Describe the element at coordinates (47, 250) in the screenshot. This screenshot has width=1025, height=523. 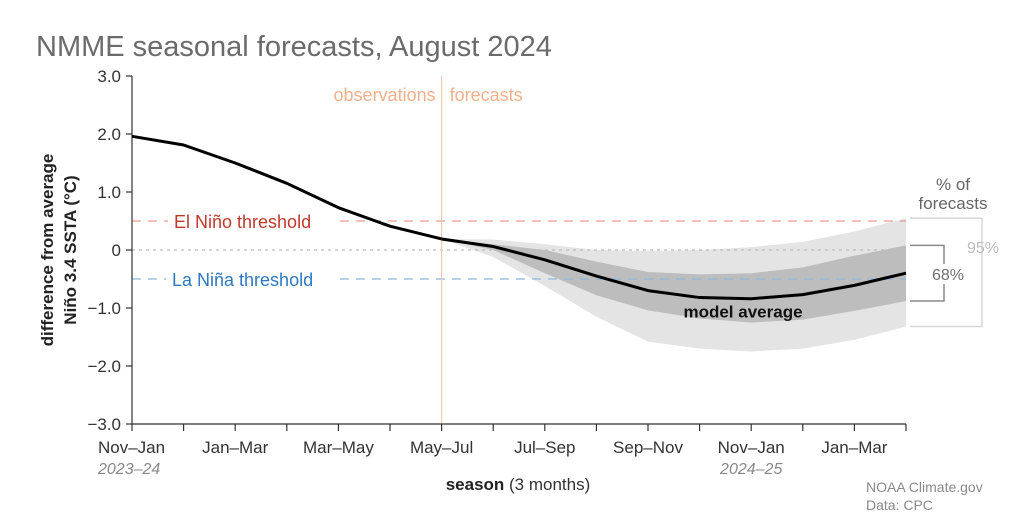
I see `y-axis-label-line1: difference from average` at that location.